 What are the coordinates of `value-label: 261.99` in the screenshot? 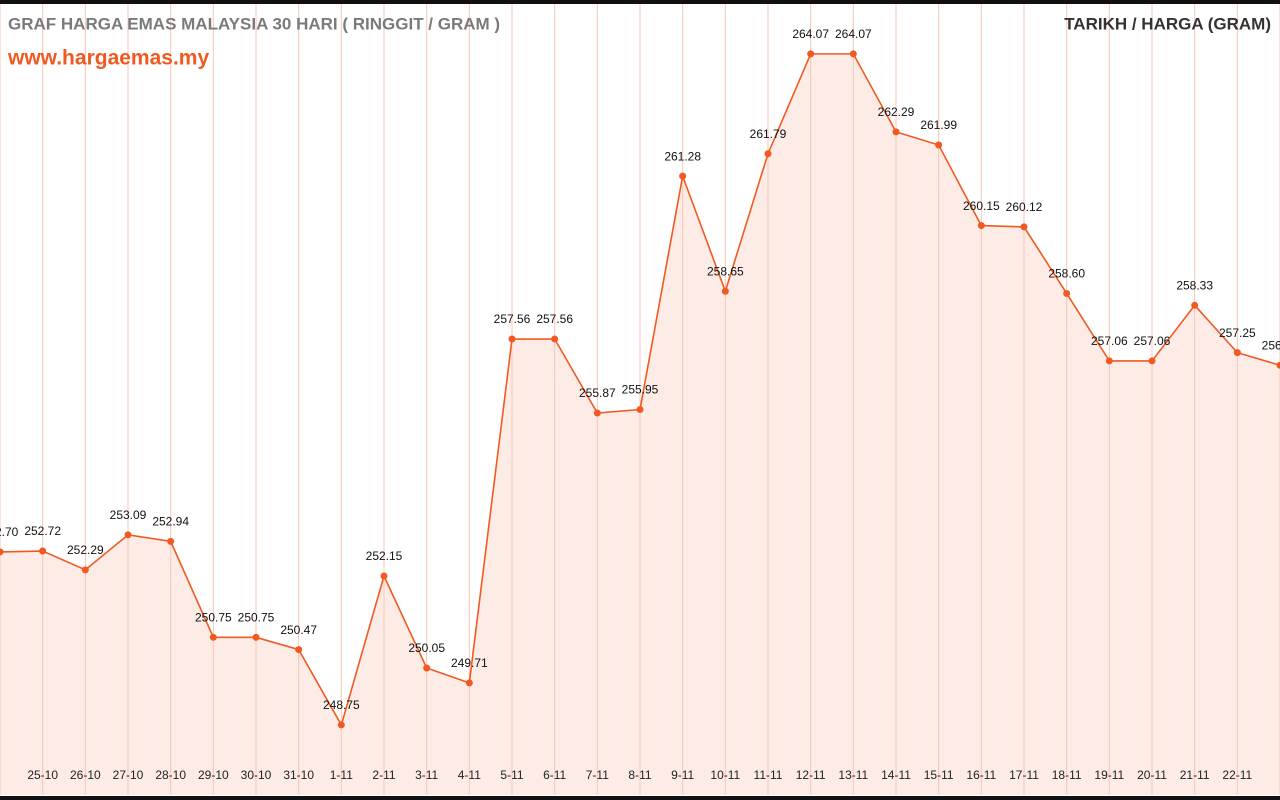 It's located at (938, 125).